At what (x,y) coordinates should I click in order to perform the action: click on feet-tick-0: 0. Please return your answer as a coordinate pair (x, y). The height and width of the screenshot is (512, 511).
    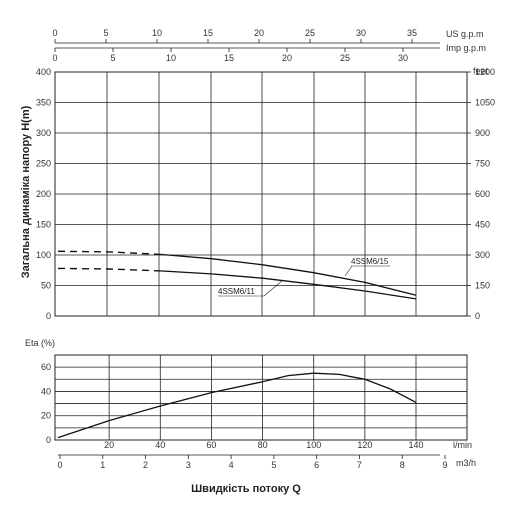
    Looking at the image, I should click on (477, 316).